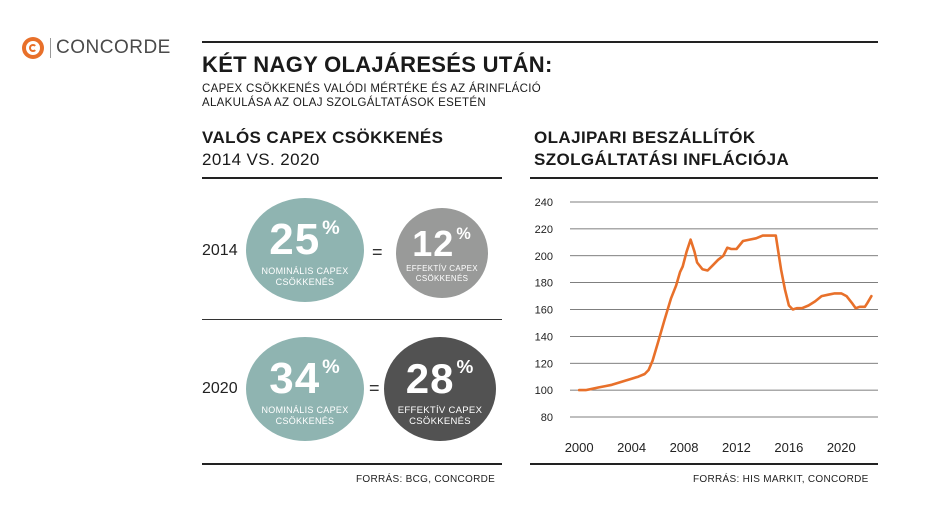  I want to click on concorde-logo: CONCORDE, so click(96, 48).